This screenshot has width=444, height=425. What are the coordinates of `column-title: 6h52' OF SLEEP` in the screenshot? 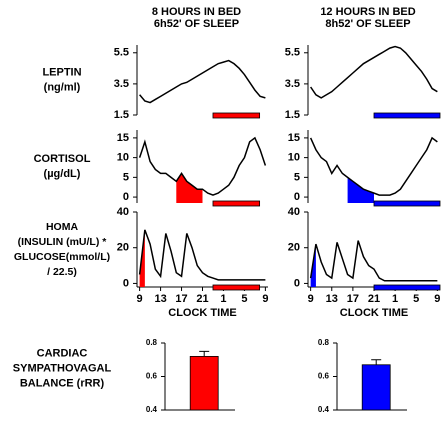 It's located at (196, 24).